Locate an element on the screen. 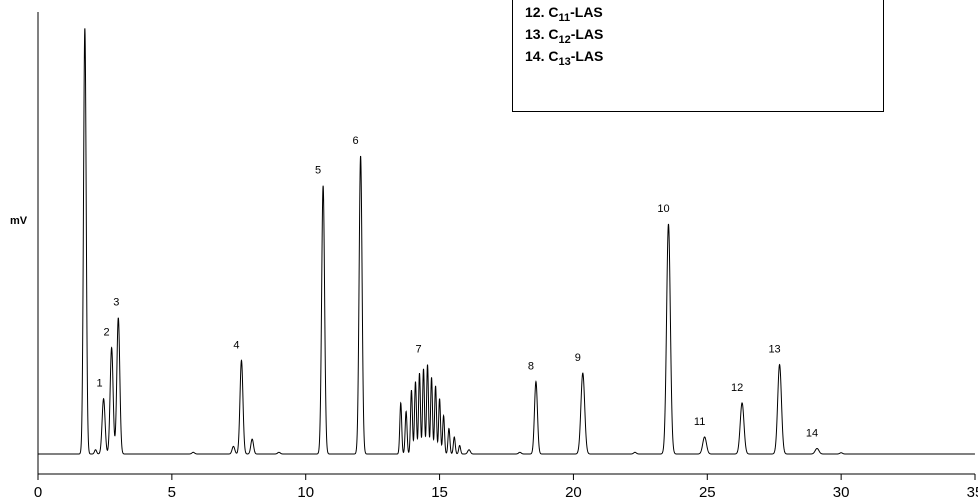 The height and width of the screenshot is (502, 978). peak-label-3: 3 is located at coordinates (116, 303).